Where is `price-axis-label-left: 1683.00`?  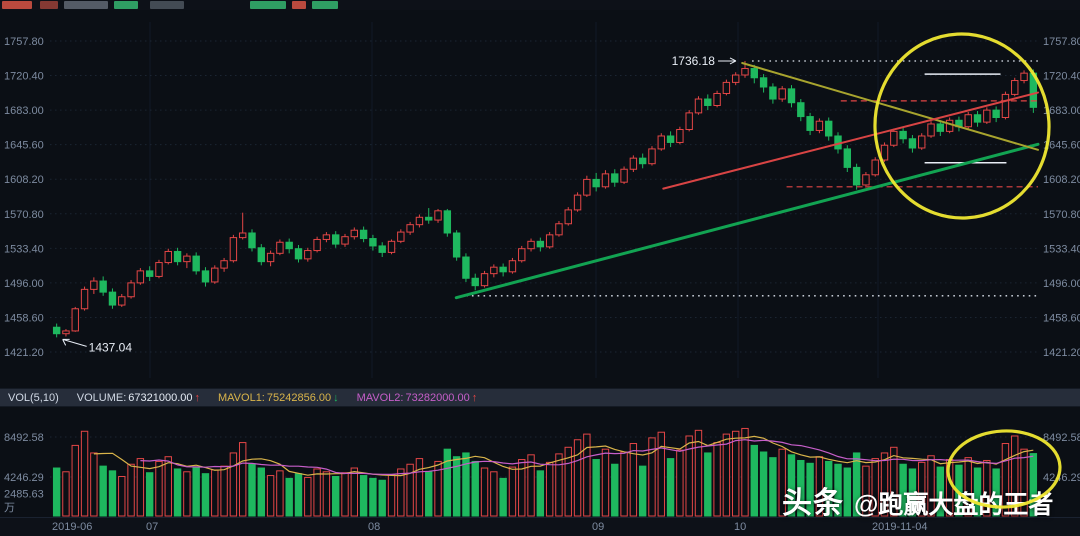
price-axis-label-left: 1683.00 is located at coordinates (24, 111).